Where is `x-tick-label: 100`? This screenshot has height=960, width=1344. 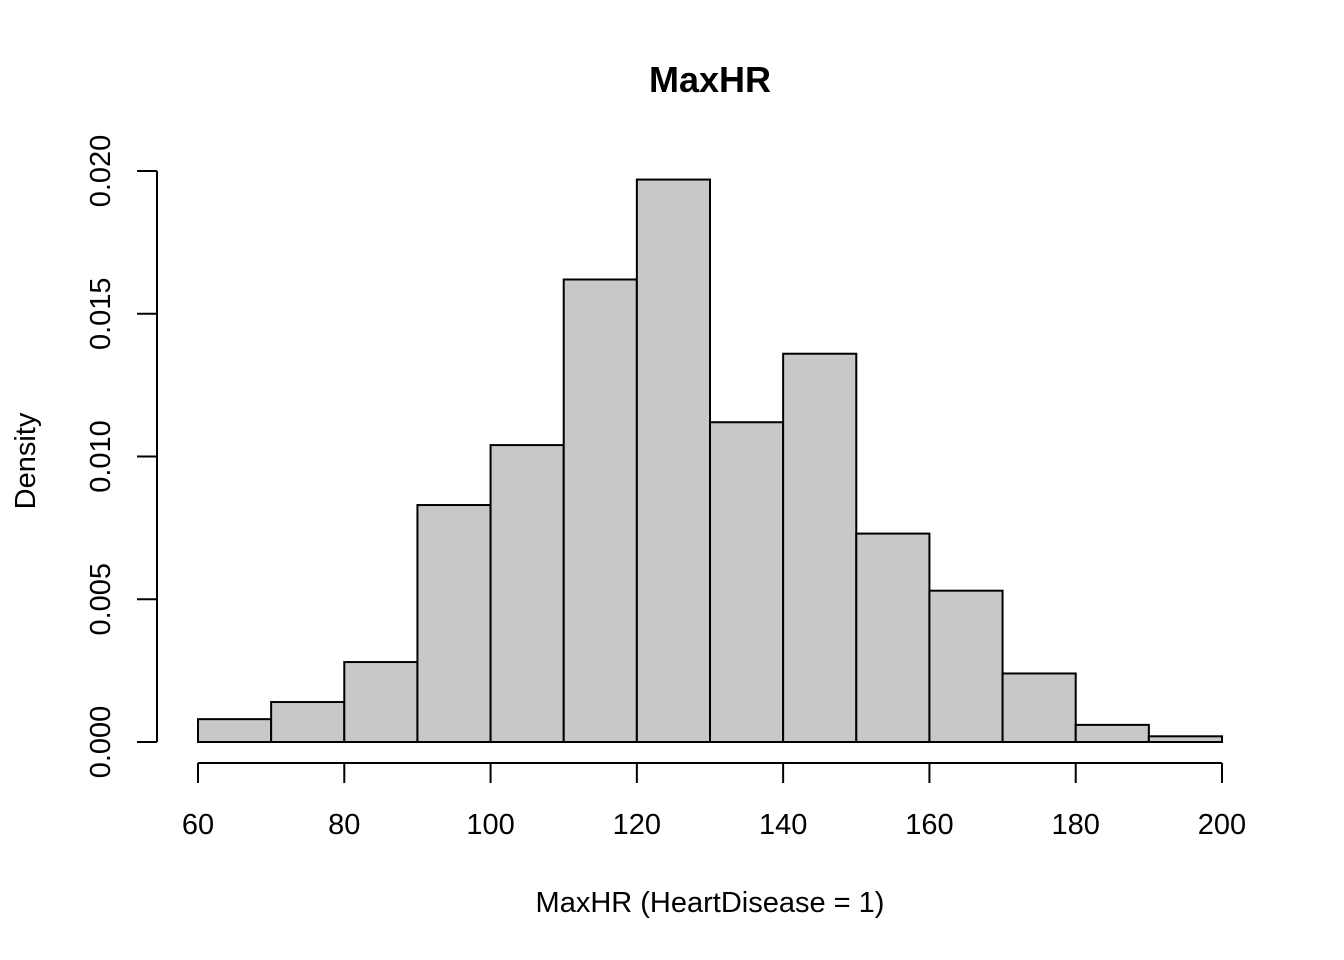
x-tick-label: 100 is located at coordinates (490, 825).